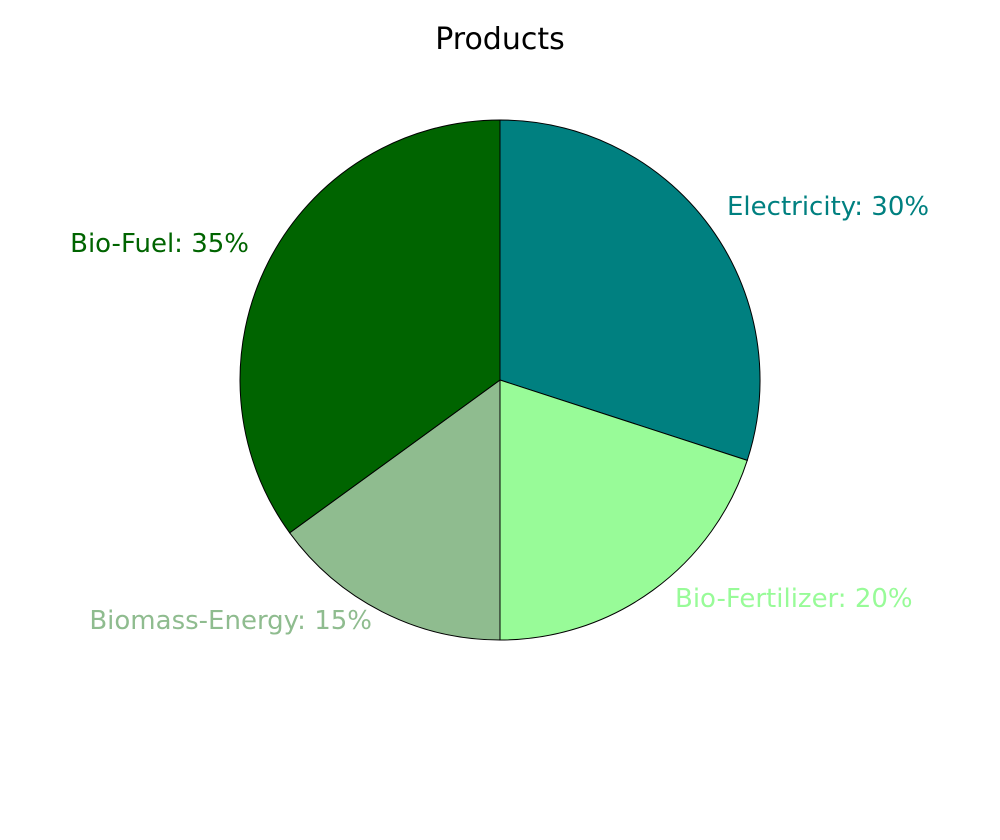 This screenshot has width=1000, height=840. Describe the element at coordinates (159, 244) in the screenshot. I see `slice-label-bio-fuel: Bio-Fuel: 35%` at that location.